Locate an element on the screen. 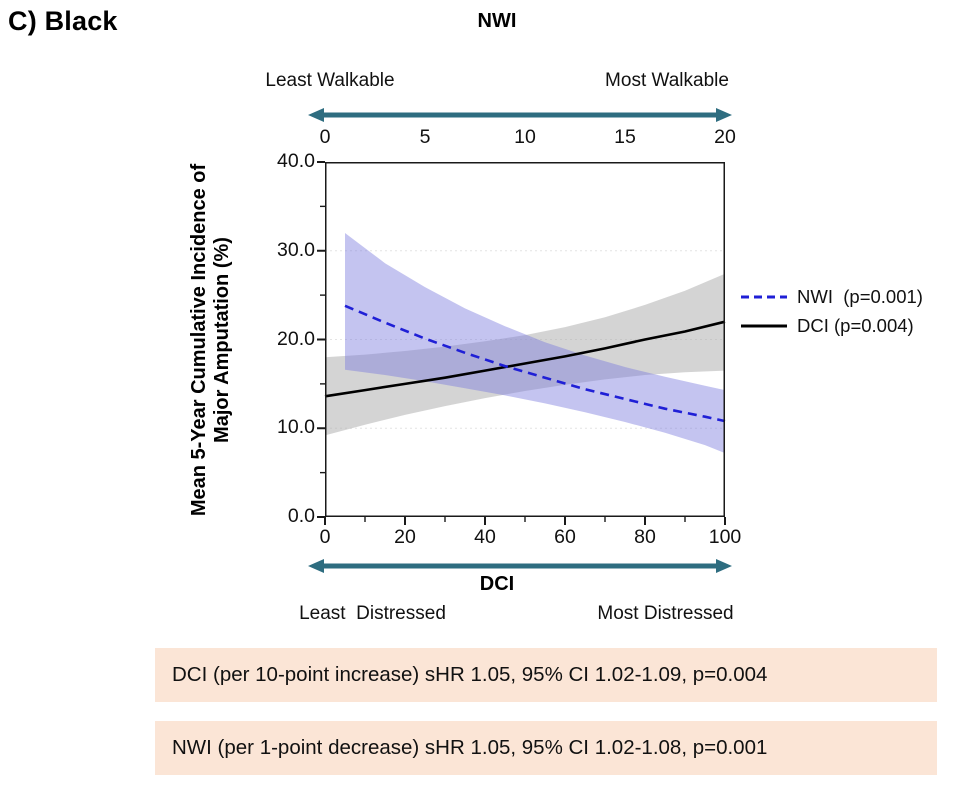 This screenshot has width=978, height=796. legend-item-dci: DCI (p=0.004) is located at coordinates (831, 326).